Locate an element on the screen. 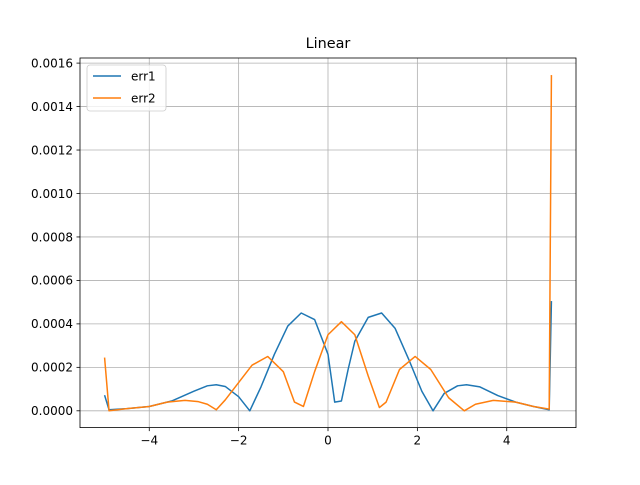 The height and width of the screenshot is (485, 640). x-tick-label: −2 is located at coordinates (239, 441).